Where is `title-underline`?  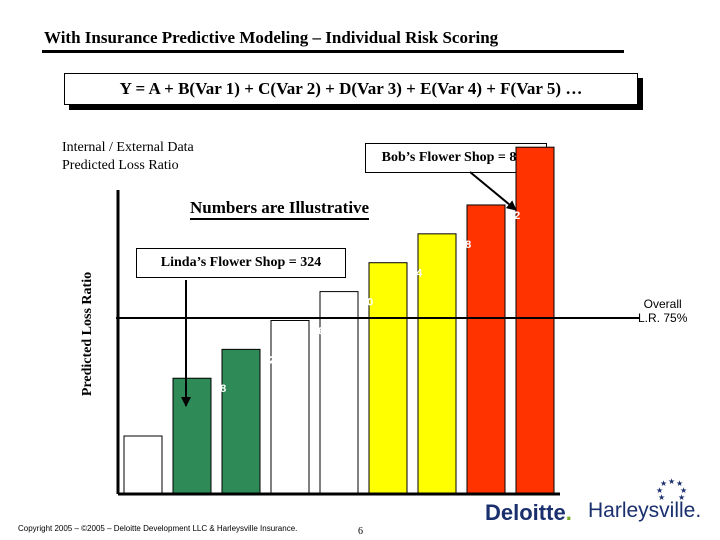 title-underline is located at coordinates (333, 51).